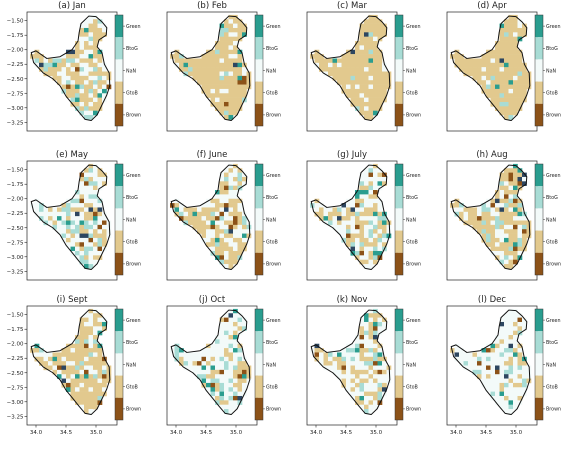  Describe the element at coordinates (516, 433) in the screenshot. I see `x-tick-label: 35.0` at that location.